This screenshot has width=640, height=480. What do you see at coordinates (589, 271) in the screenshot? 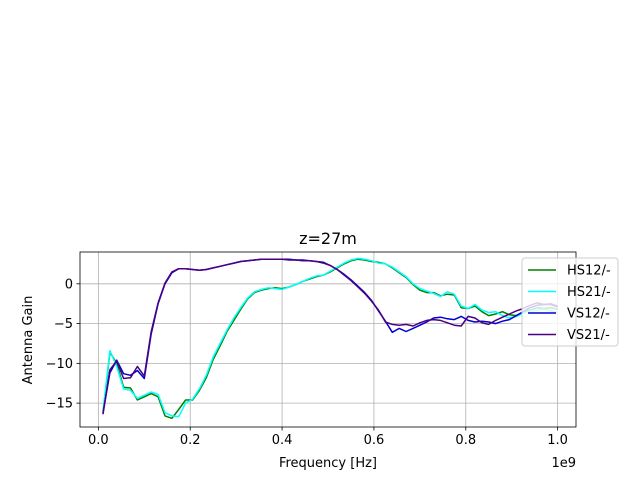
I see `legend-label: HS12/-` at bounding box center [589, 271].